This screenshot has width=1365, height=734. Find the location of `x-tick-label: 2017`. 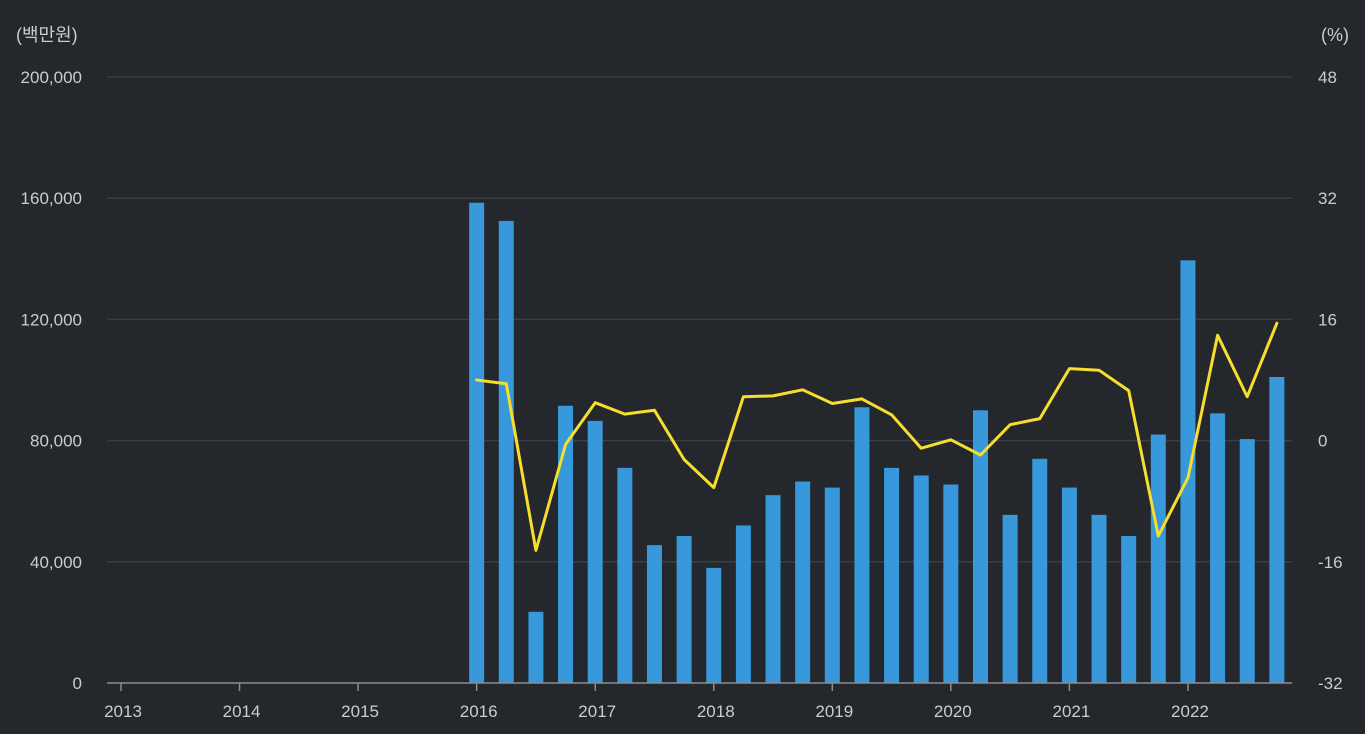

x-tick-label: 2017 is located at coordinates (597, 711).